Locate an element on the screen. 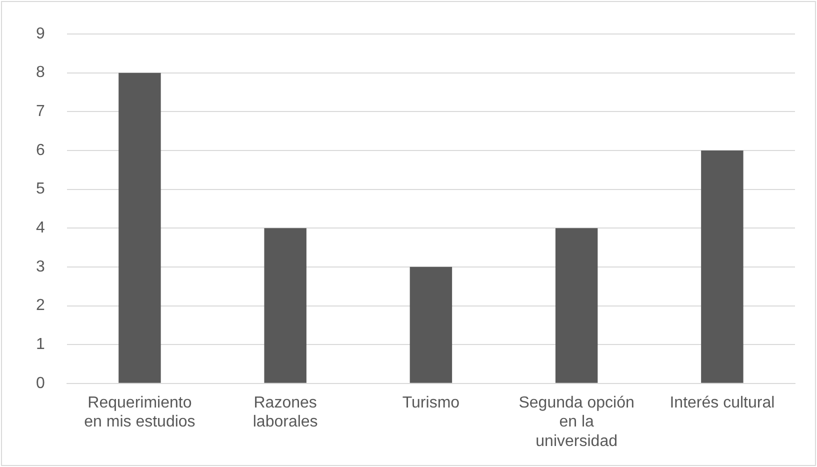 The image size is (817, 467). y-tick-label: 2 is located at coordinates (40, 305).